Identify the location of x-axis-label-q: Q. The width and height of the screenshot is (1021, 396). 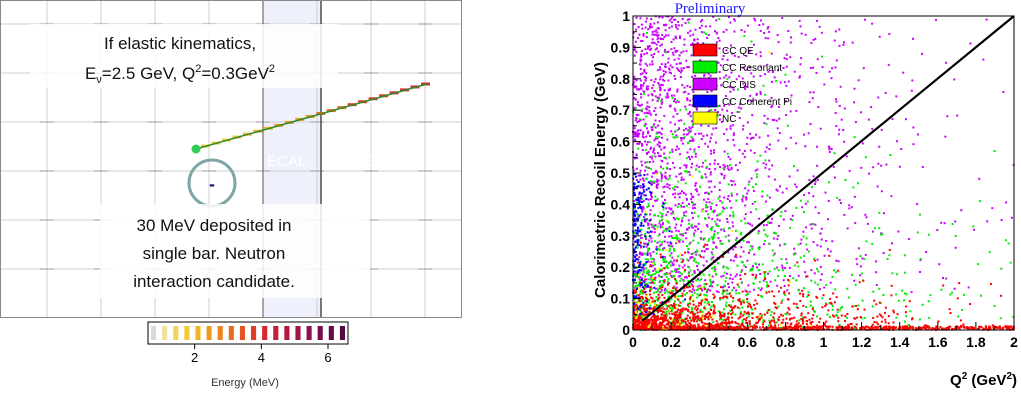
(956, 380).